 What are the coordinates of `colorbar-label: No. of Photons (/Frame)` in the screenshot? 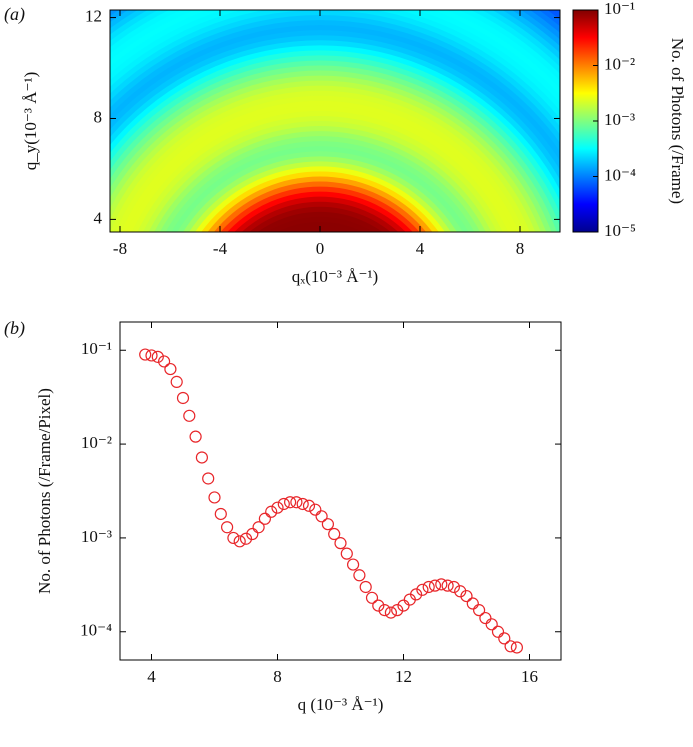 It's located at (677, 121).